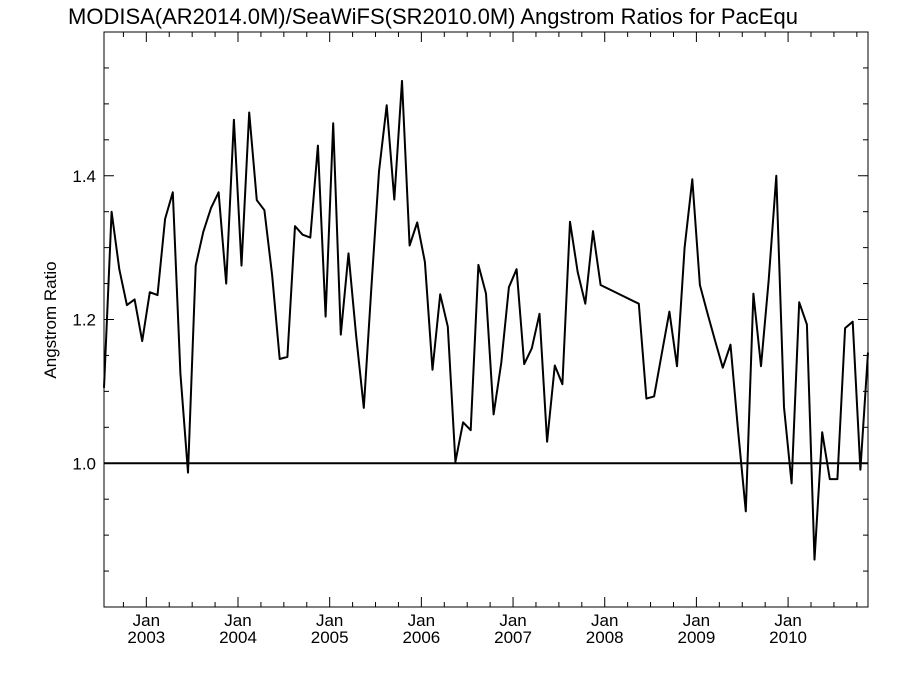 The width and height of the screenshot is (900, 675). Describe the element at coordinates (788, 637) in the screenshot. I see `x-tick-year-label: 2010` at that location.